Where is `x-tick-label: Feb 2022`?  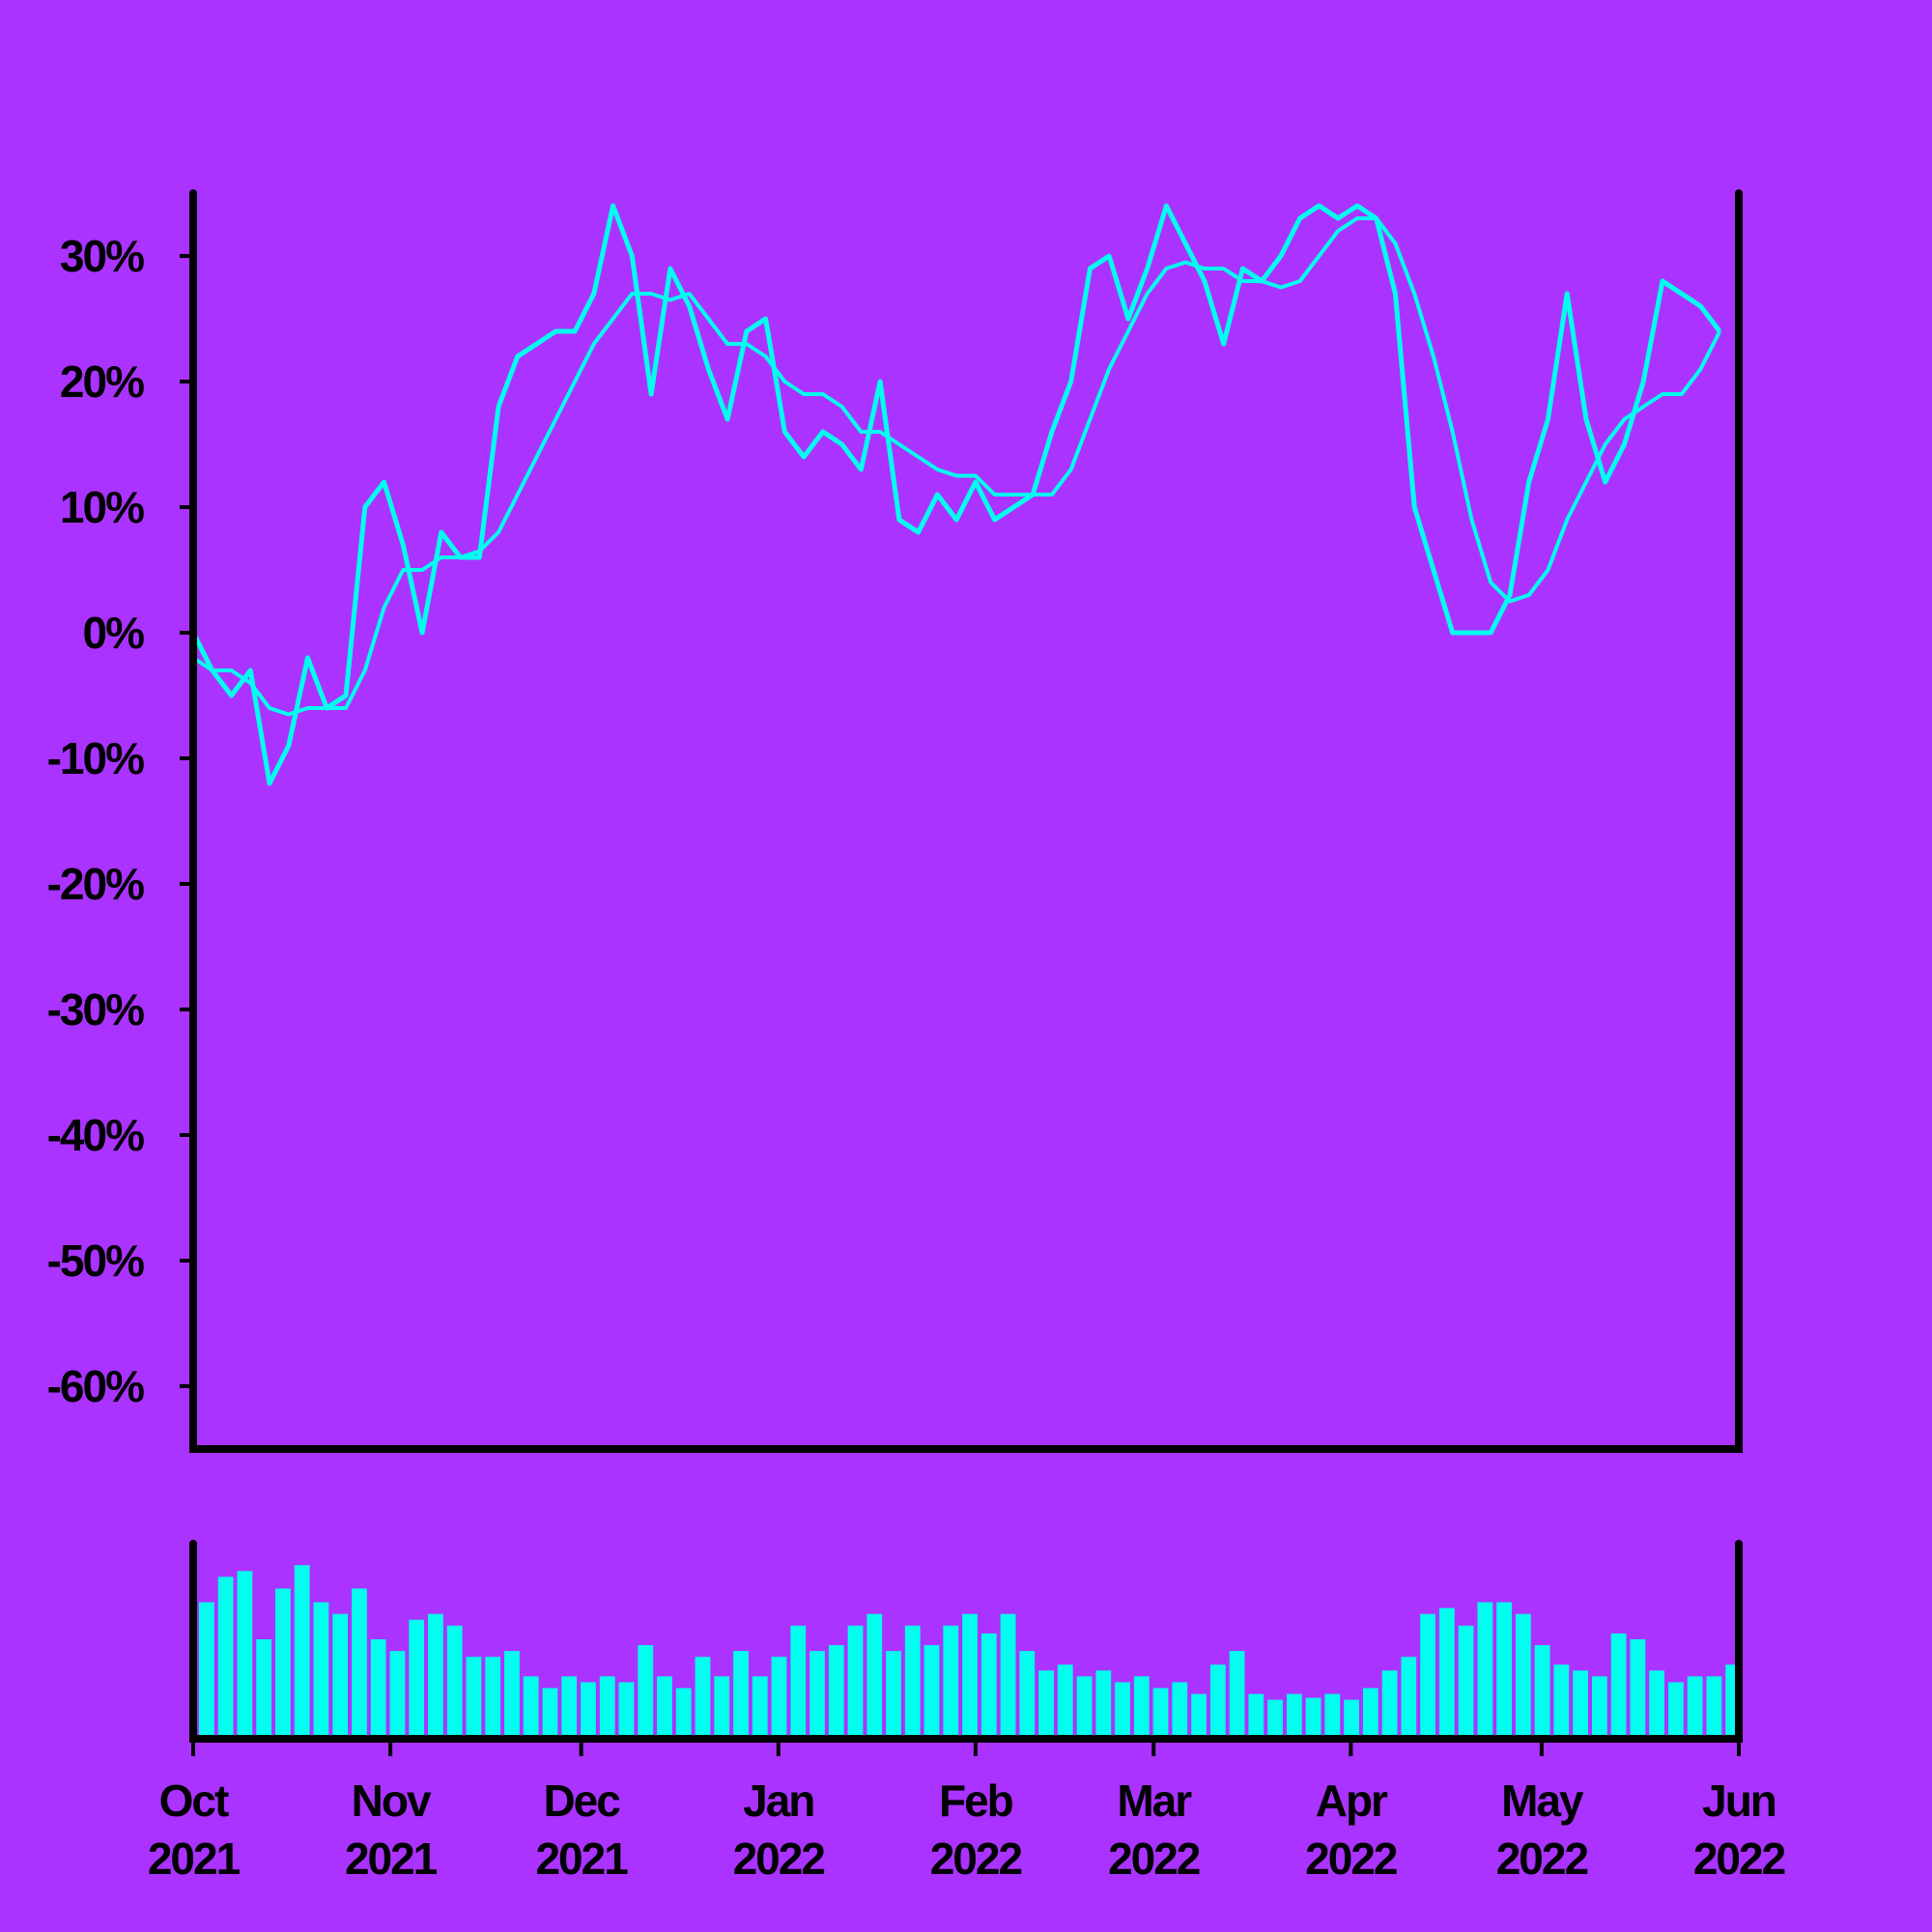 x-tick-label: Feb 2022 is located at coordinates (976, 1830).